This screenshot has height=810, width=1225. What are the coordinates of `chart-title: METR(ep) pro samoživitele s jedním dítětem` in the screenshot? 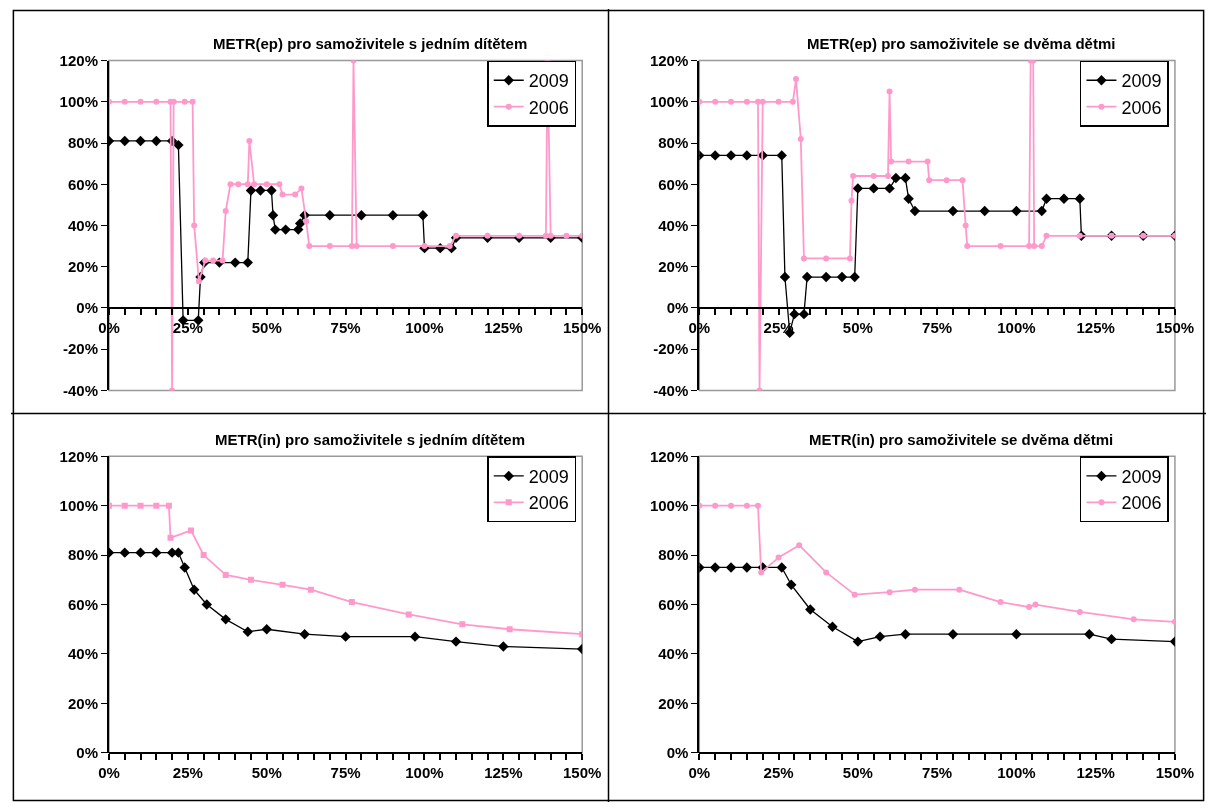 It's located at (370, 43).